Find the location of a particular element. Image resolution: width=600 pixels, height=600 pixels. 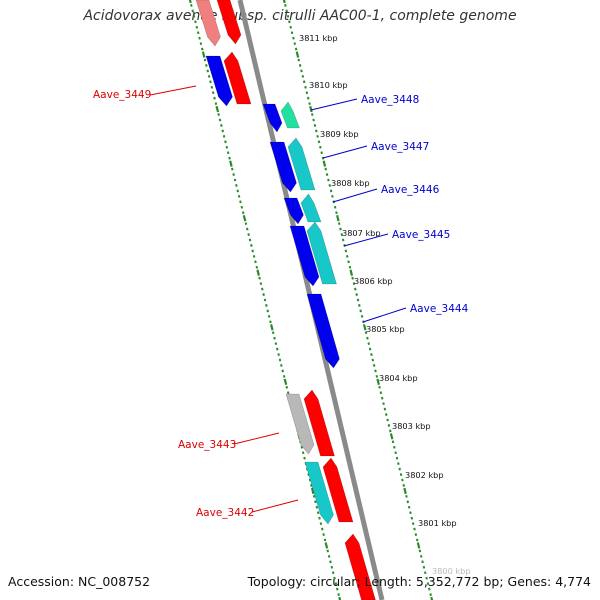

scale-label: 3809 kbp is located at coordinates (339, 134).